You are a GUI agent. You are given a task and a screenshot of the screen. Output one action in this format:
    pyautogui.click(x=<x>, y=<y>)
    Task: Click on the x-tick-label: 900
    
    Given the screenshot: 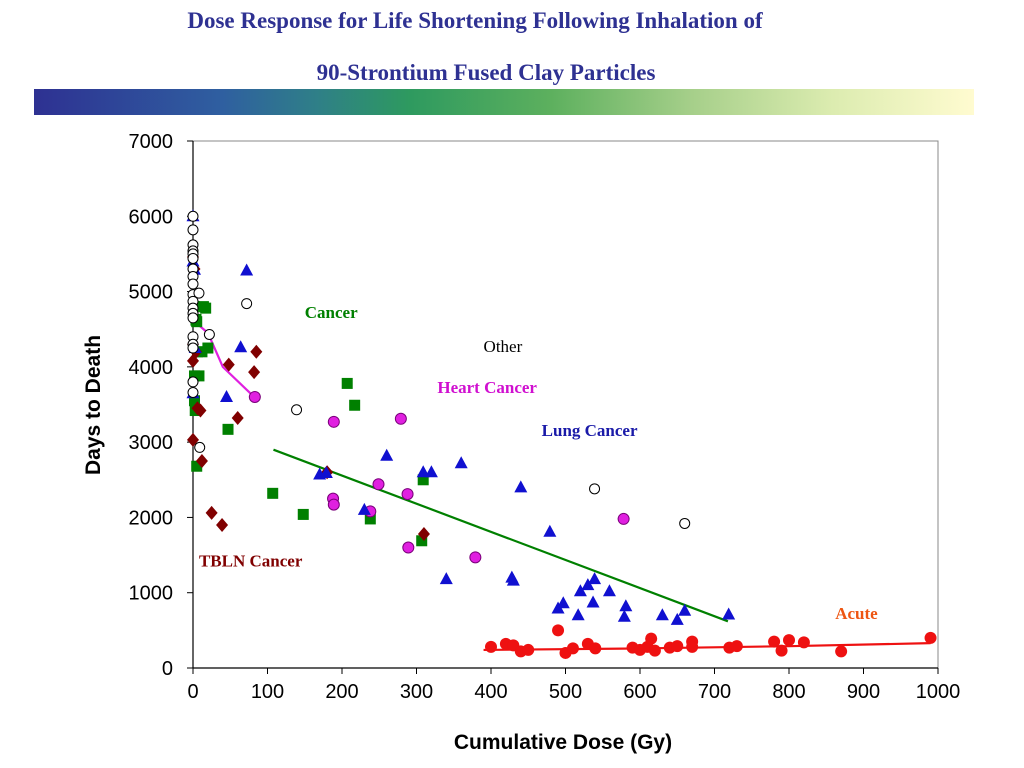 What is the action you would take?
    pyautogui.click(x=863, y=692)
    